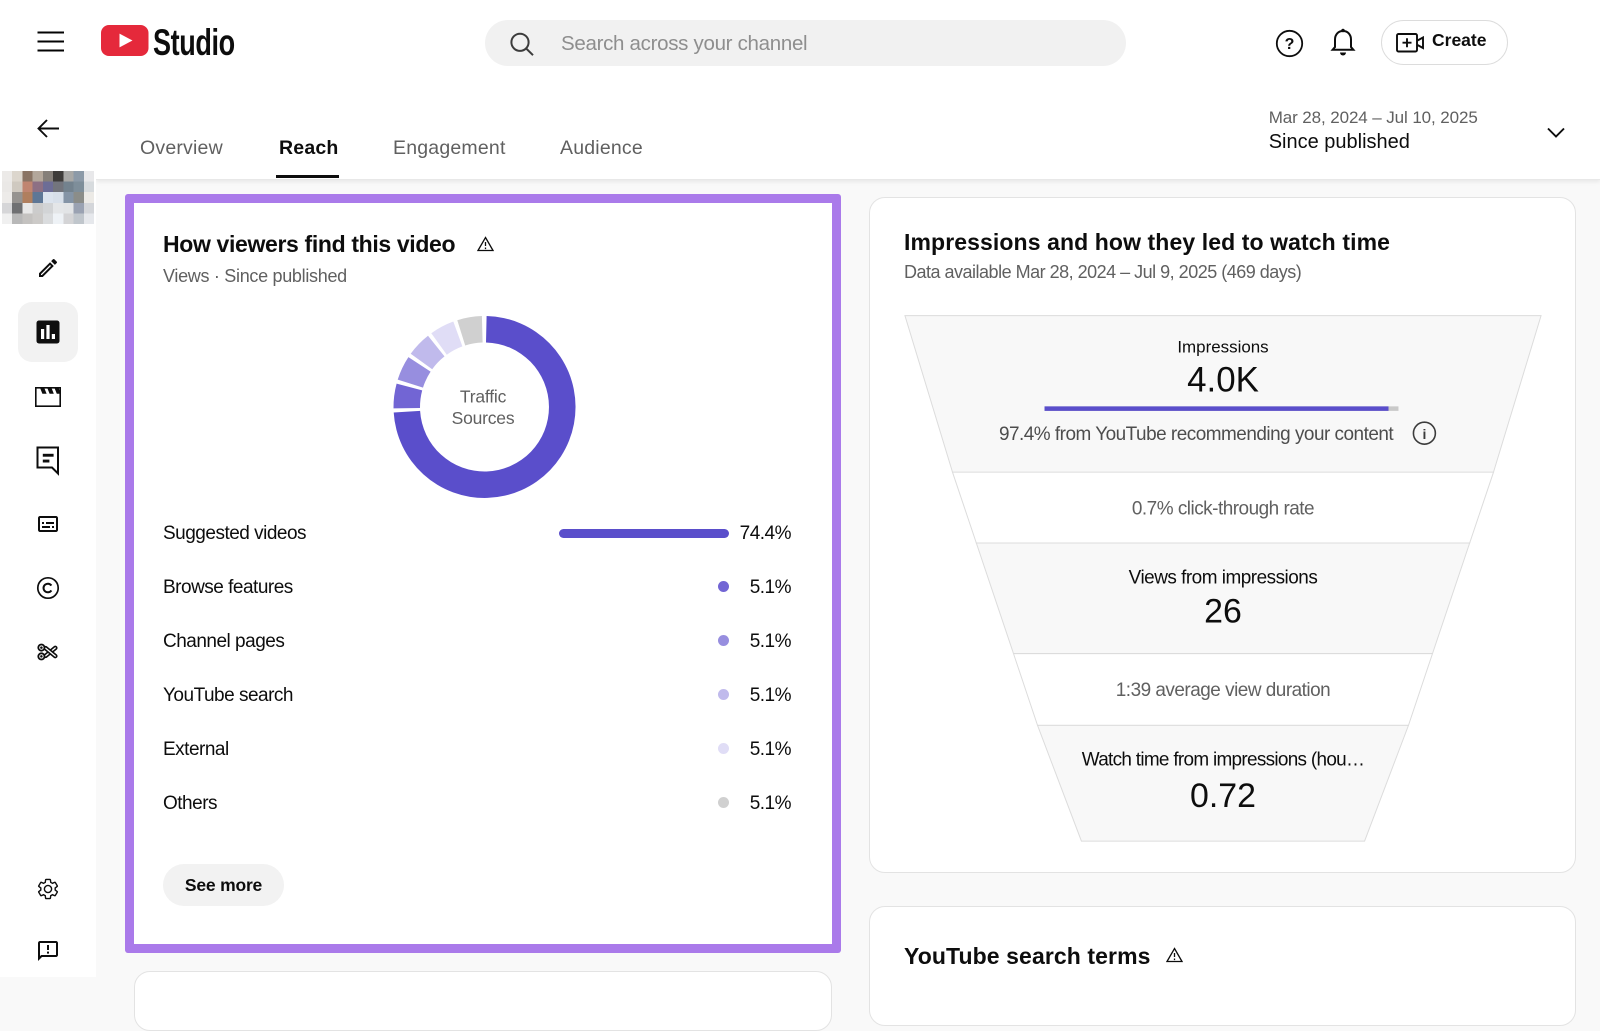 This screenshot has height=1031, width=1600. What do you see at coordinates (1223, 578) in the screenshot?
I see `svg-text: Views from impressions` at bounding box center [1223, 578].